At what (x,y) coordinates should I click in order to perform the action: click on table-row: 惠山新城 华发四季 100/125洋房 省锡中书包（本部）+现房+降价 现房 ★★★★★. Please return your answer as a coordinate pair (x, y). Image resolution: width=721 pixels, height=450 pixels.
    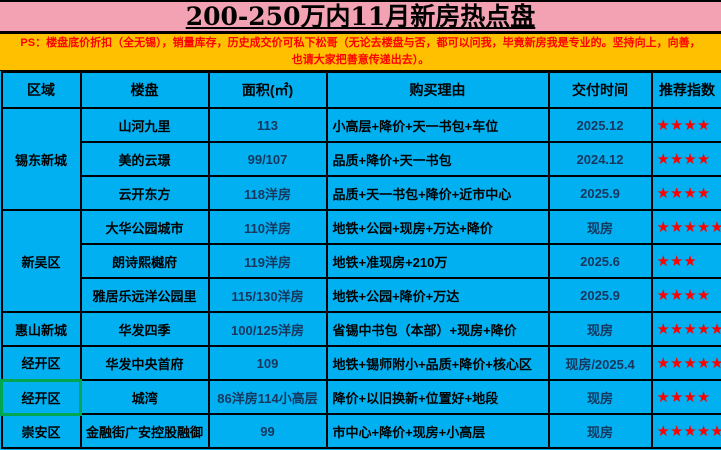
    Looking at the image, I should click on (360, 329).